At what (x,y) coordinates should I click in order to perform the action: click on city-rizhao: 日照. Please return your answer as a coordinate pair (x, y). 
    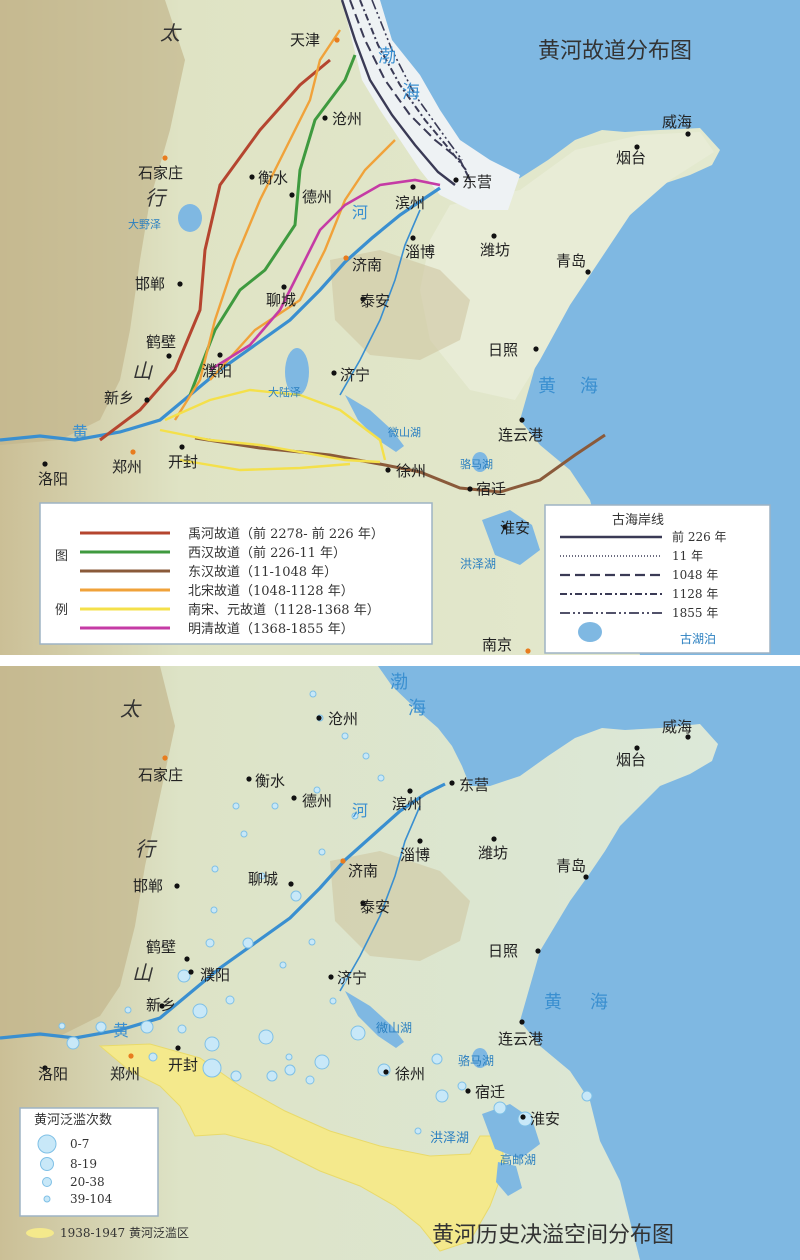
    Looking at the image, I should click on (513, 350).